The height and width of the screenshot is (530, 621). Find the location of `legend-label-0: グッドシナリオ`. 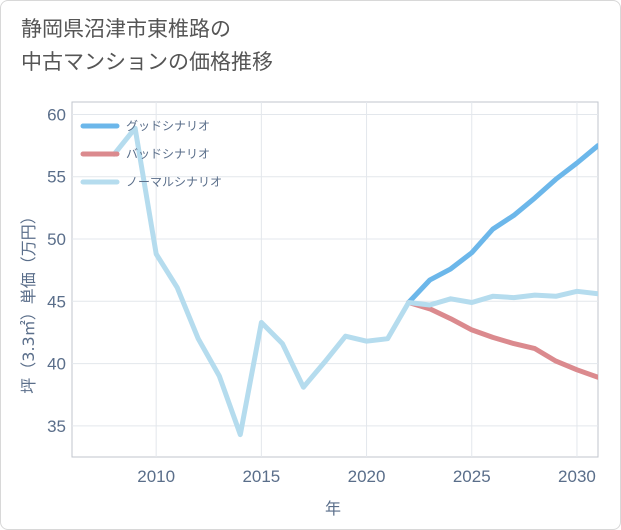

legend-label-0: グッドシナリオ is located at coordinates (168, 126).